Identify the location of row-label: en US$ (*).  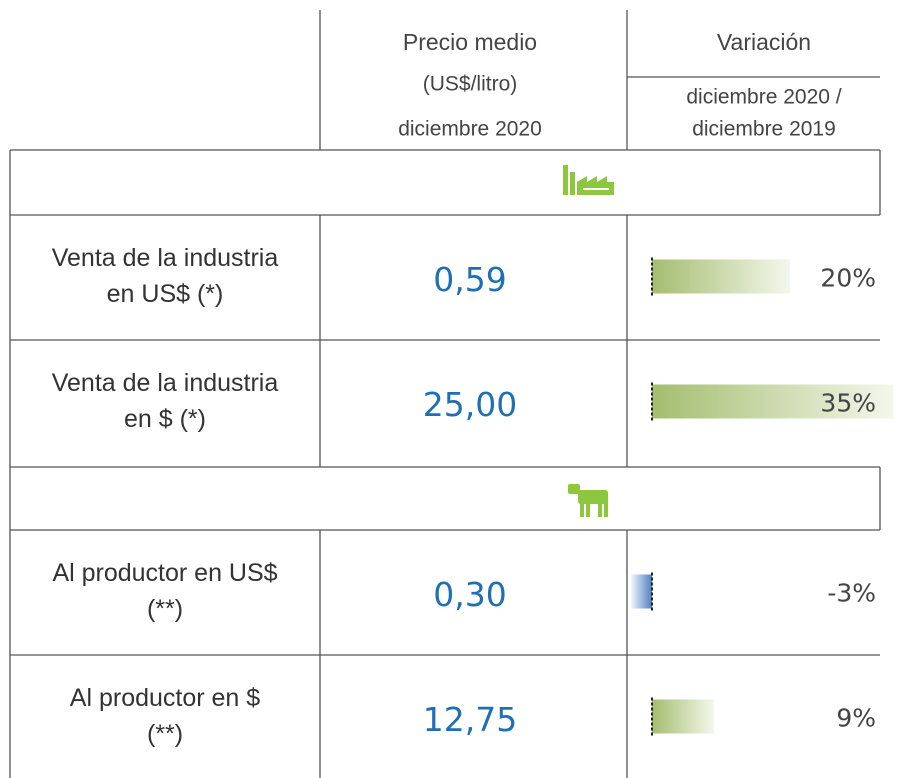
(165, 294).